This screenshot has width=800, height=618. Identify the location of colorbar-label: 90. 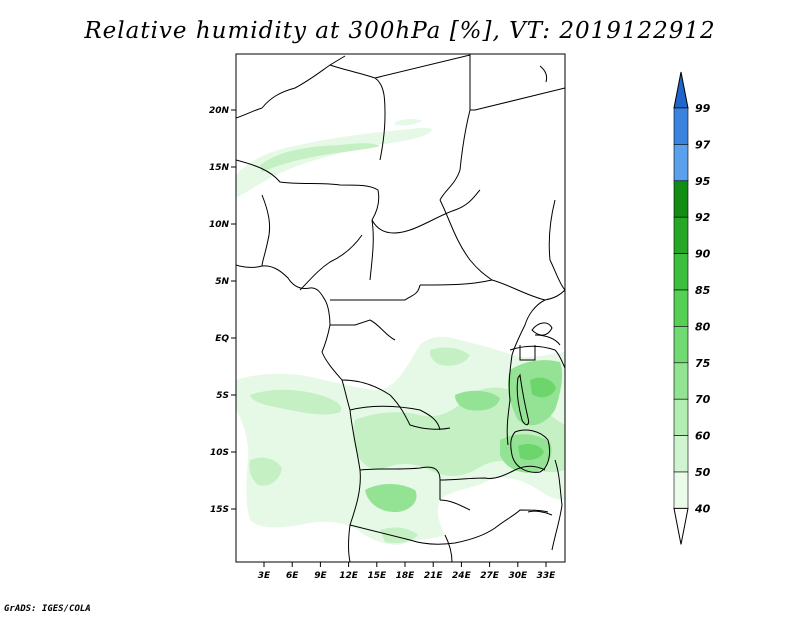
(703, 254).